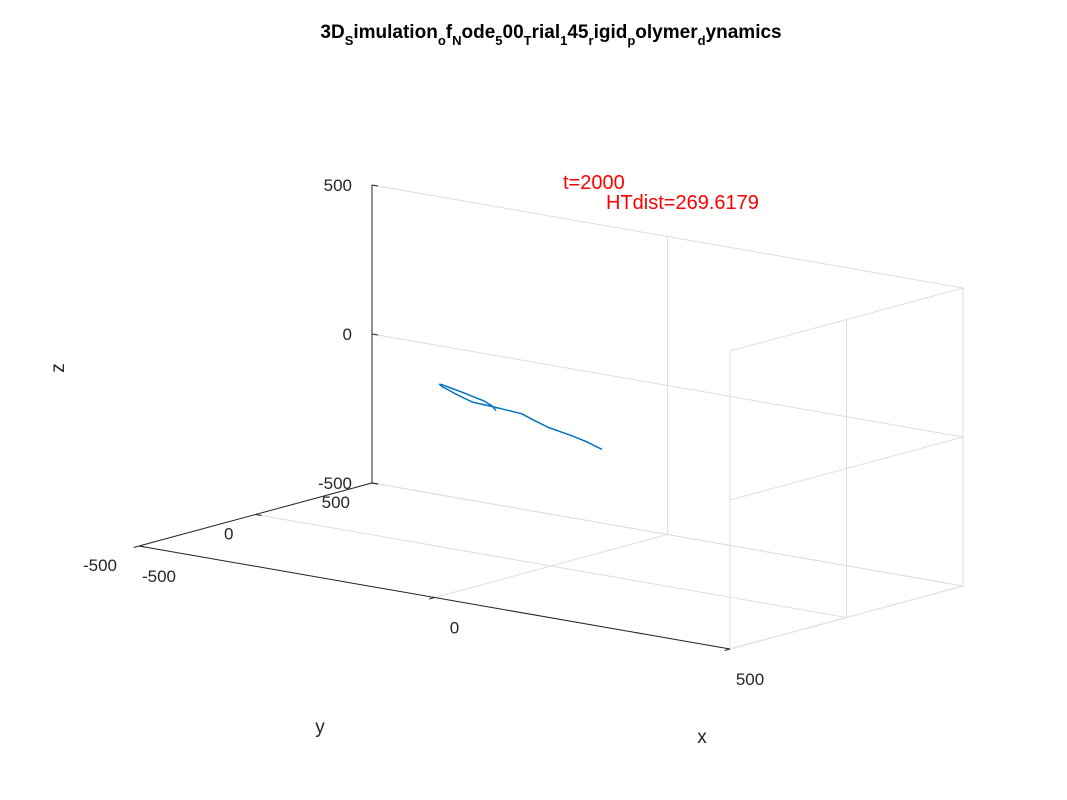 The width and height of the screenshot is (1067, 800). What do you see at coordinates (744, 32) in the screenshot?
I see `chart-title-part: ynamics` at bounding box center [744, 32].